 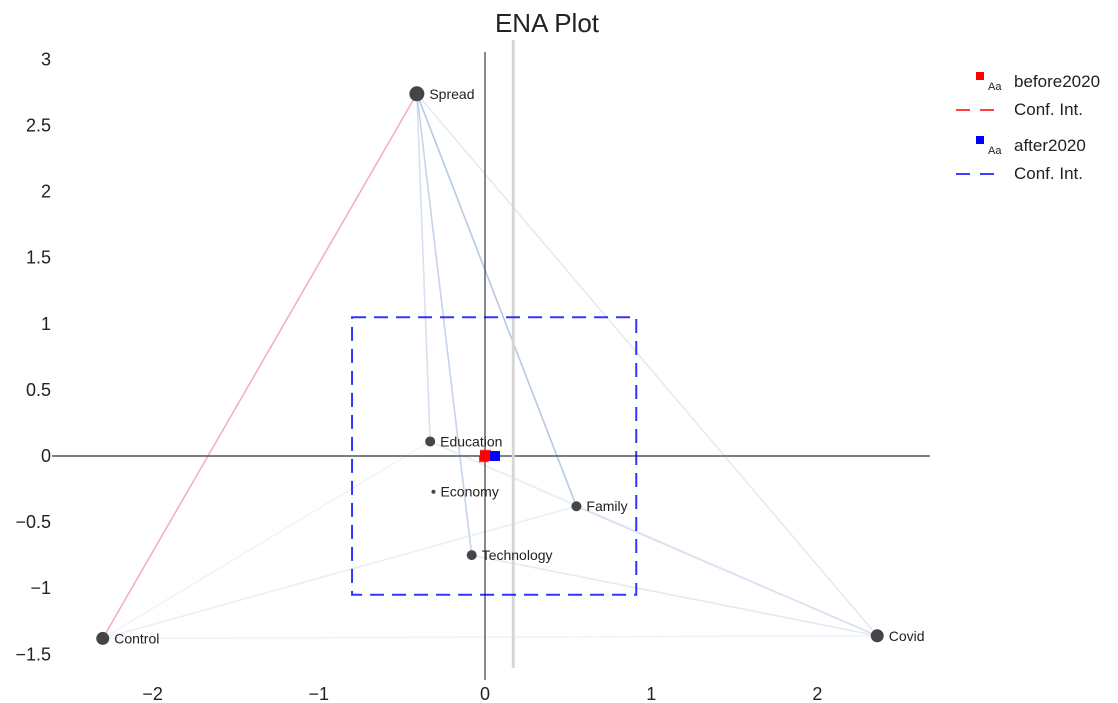 What do you see at coordinates (1050, 145) in the screenshot?
I see `legend-label: after2020` at bounding box center [1050, 145].